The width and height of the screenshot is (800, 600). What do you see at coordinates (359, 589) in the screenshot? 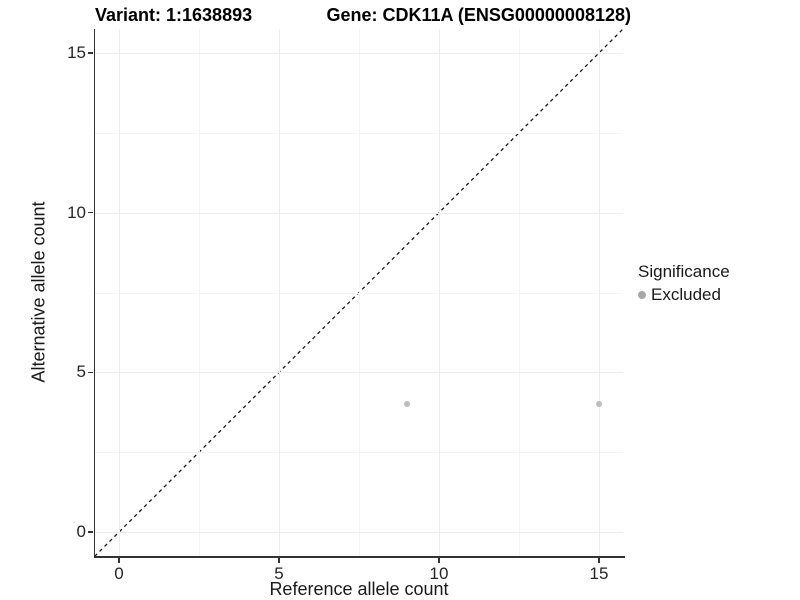
I see `x-axis-title: Reference allele count` at bounding box center [359, 589].